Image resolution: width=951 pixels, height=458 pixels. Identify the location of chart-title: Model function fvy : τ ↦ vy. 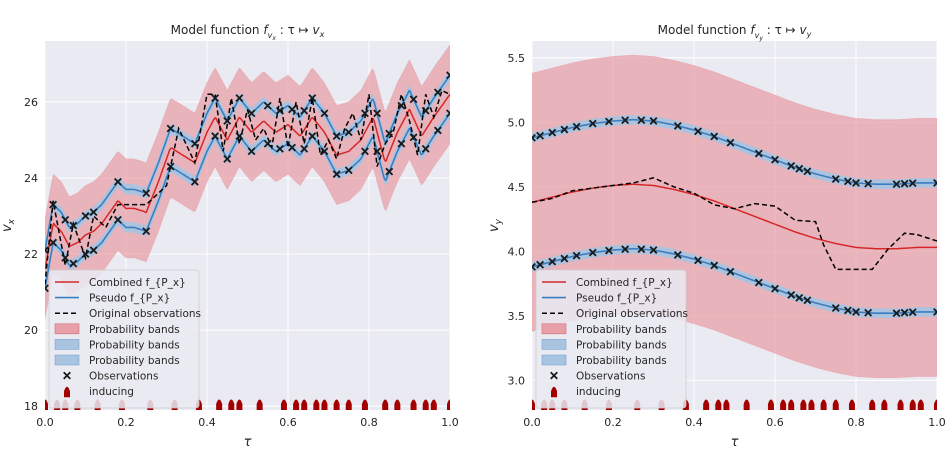
(735, 32).